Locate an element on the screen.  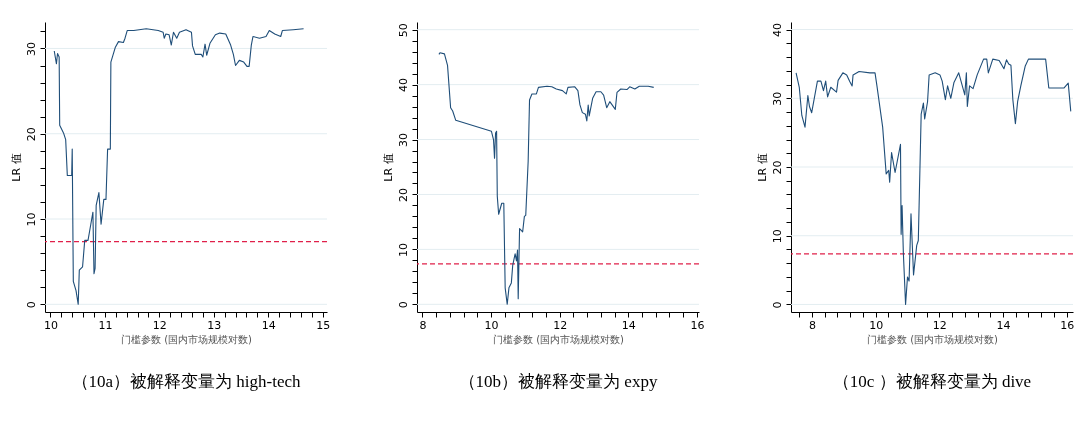
x-tick-label: 15 is located at coordinates (323, 325).